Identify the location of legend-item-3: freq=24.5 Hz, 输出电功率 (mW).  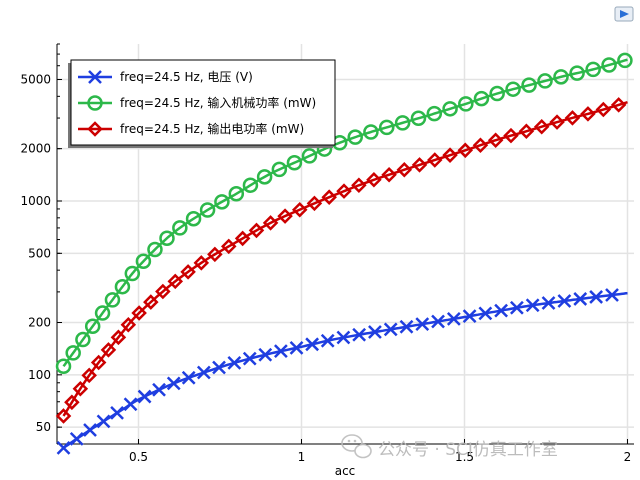
(191, 129).